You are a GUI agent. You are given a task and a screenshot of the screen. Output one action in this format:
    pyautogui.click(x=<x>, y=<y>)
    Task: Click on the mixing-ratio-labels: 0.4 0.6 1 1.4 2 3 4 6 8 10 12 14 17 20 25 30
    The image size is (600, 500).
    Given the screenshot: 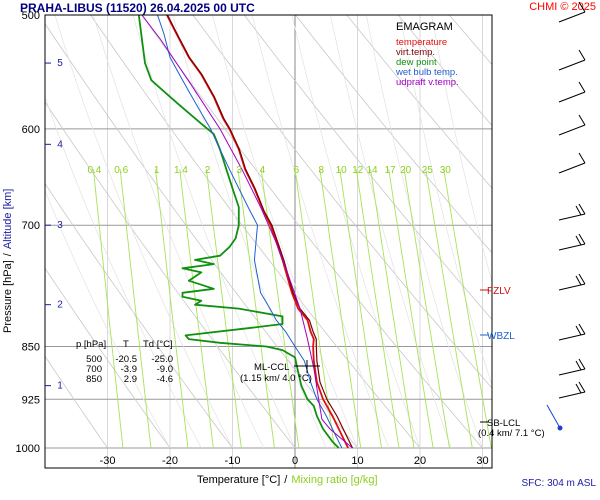 What is the action you would take?
    pyautogui.click(x=269, y=170)
    